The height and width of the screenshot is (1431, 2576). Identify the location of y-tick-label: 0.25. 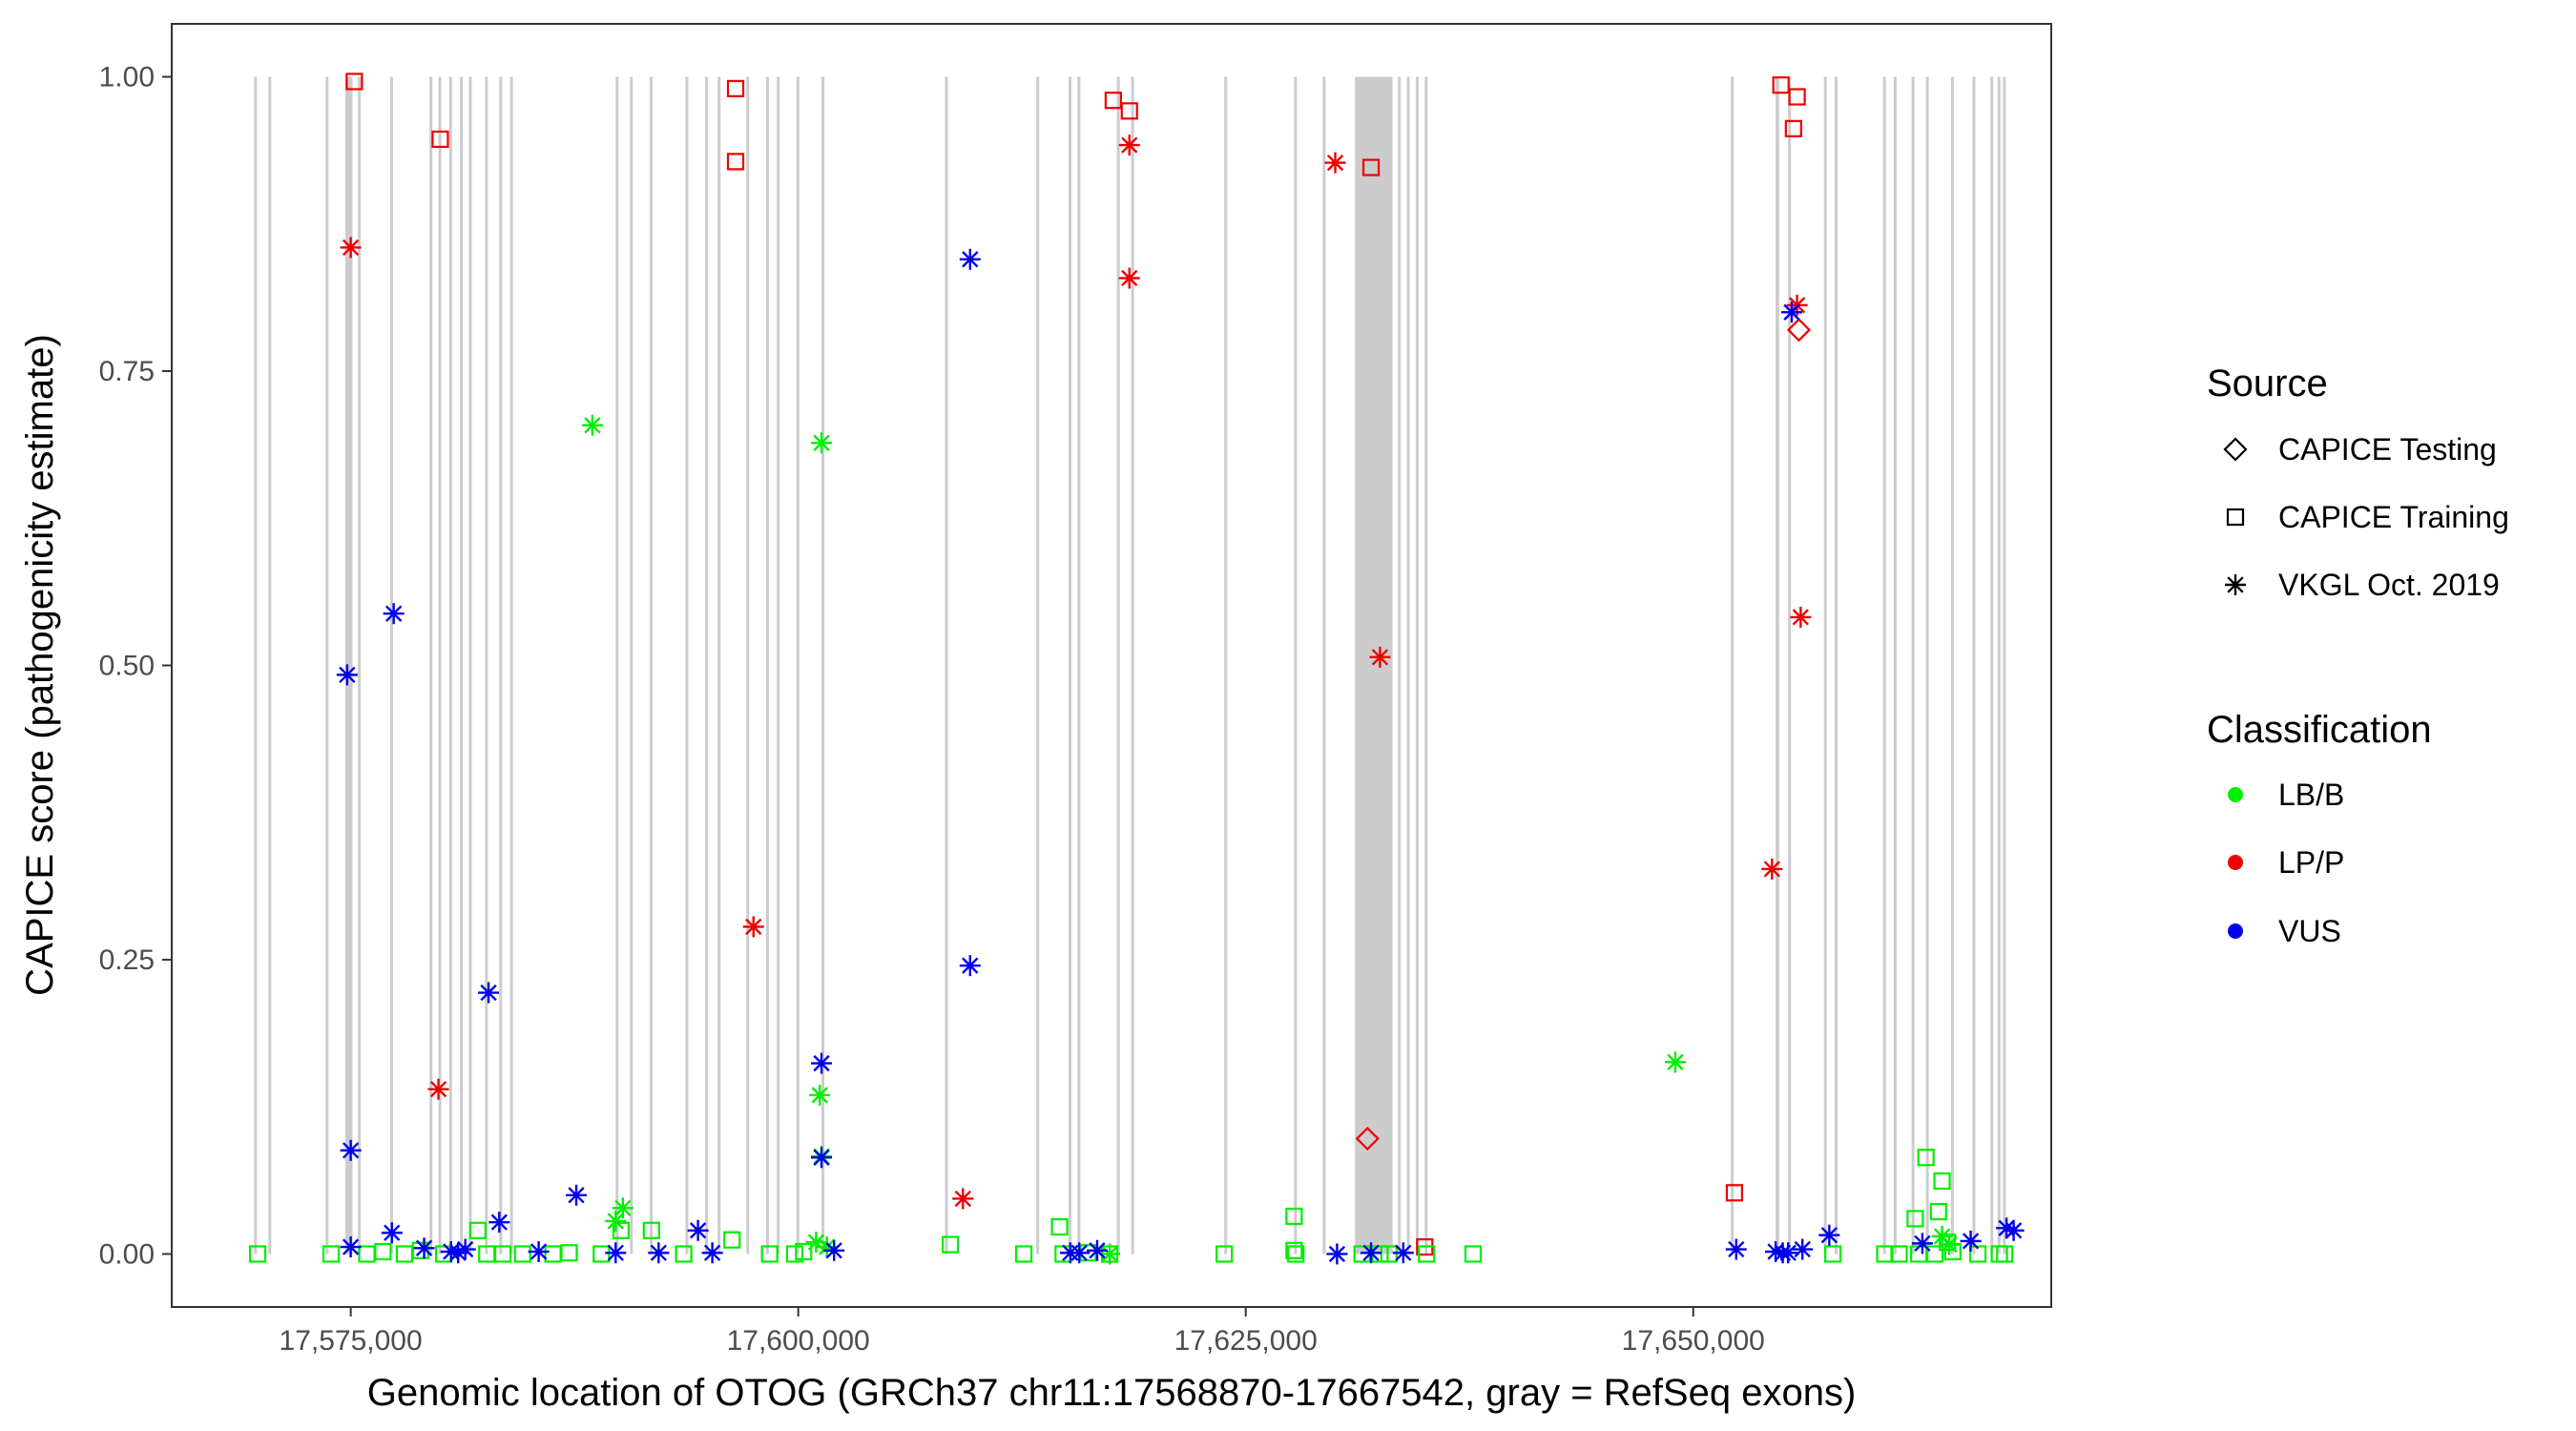
(127, 960).